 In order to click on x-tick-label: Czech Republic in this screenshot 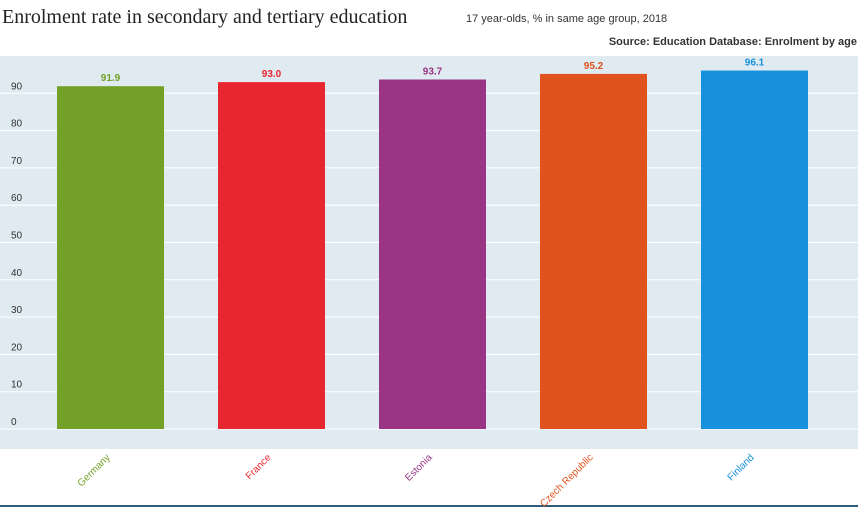, I will do `click(566, 479)`.